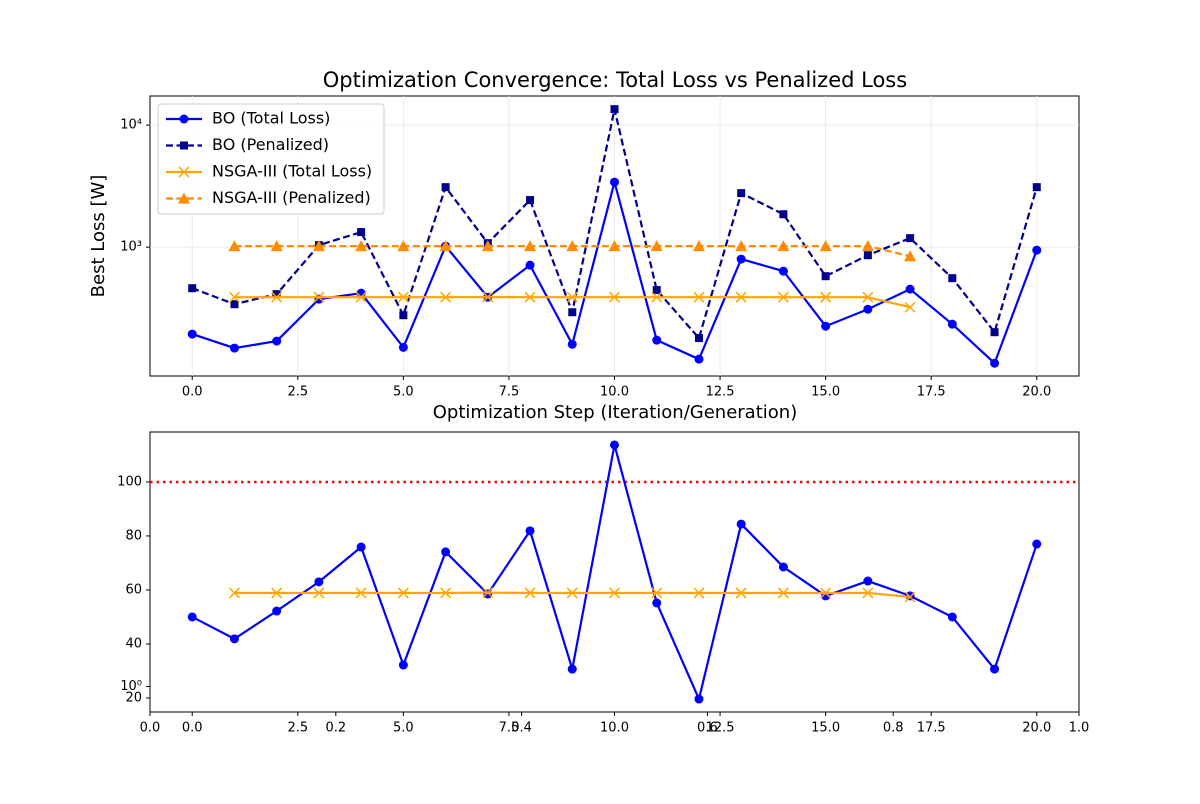 This screenshot has width=1200, height=804. Describe the element at coordinates (614, 728) in the screenshot. I see `x-tick-label: 10.0` at that location.